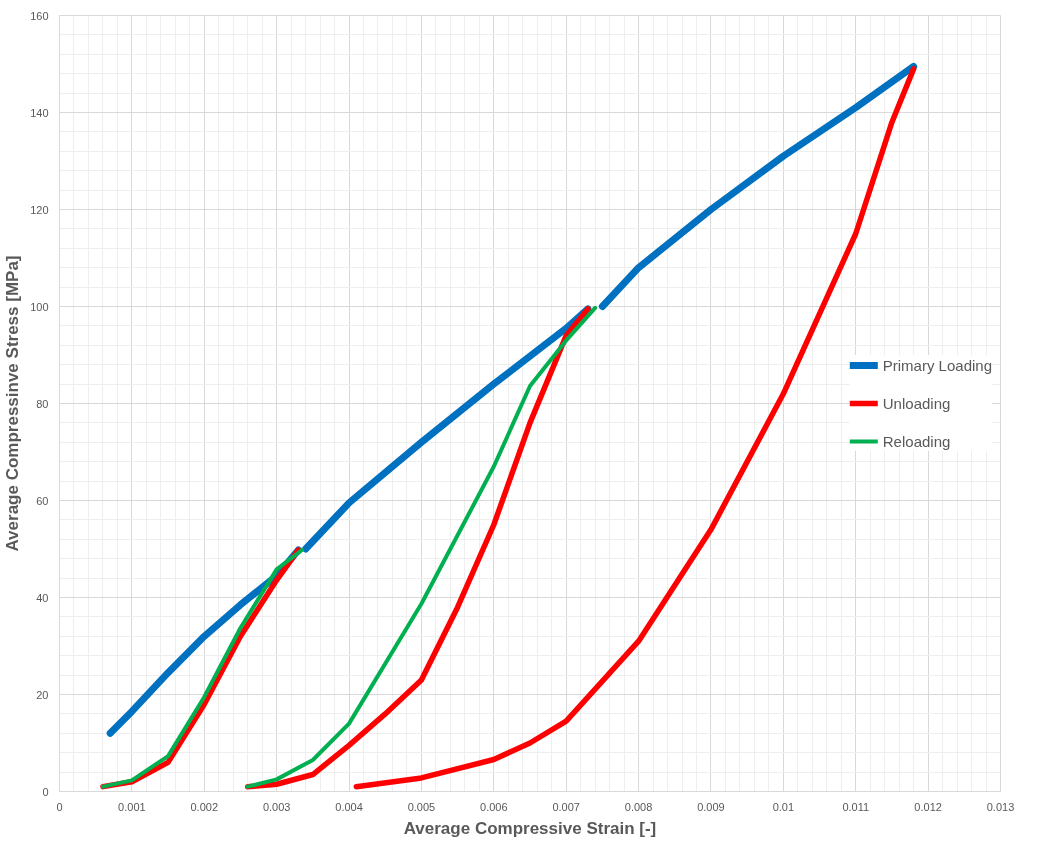  I want to click on y-axis-title: Average Compressinve Stress [MPa], so click(13, 403).